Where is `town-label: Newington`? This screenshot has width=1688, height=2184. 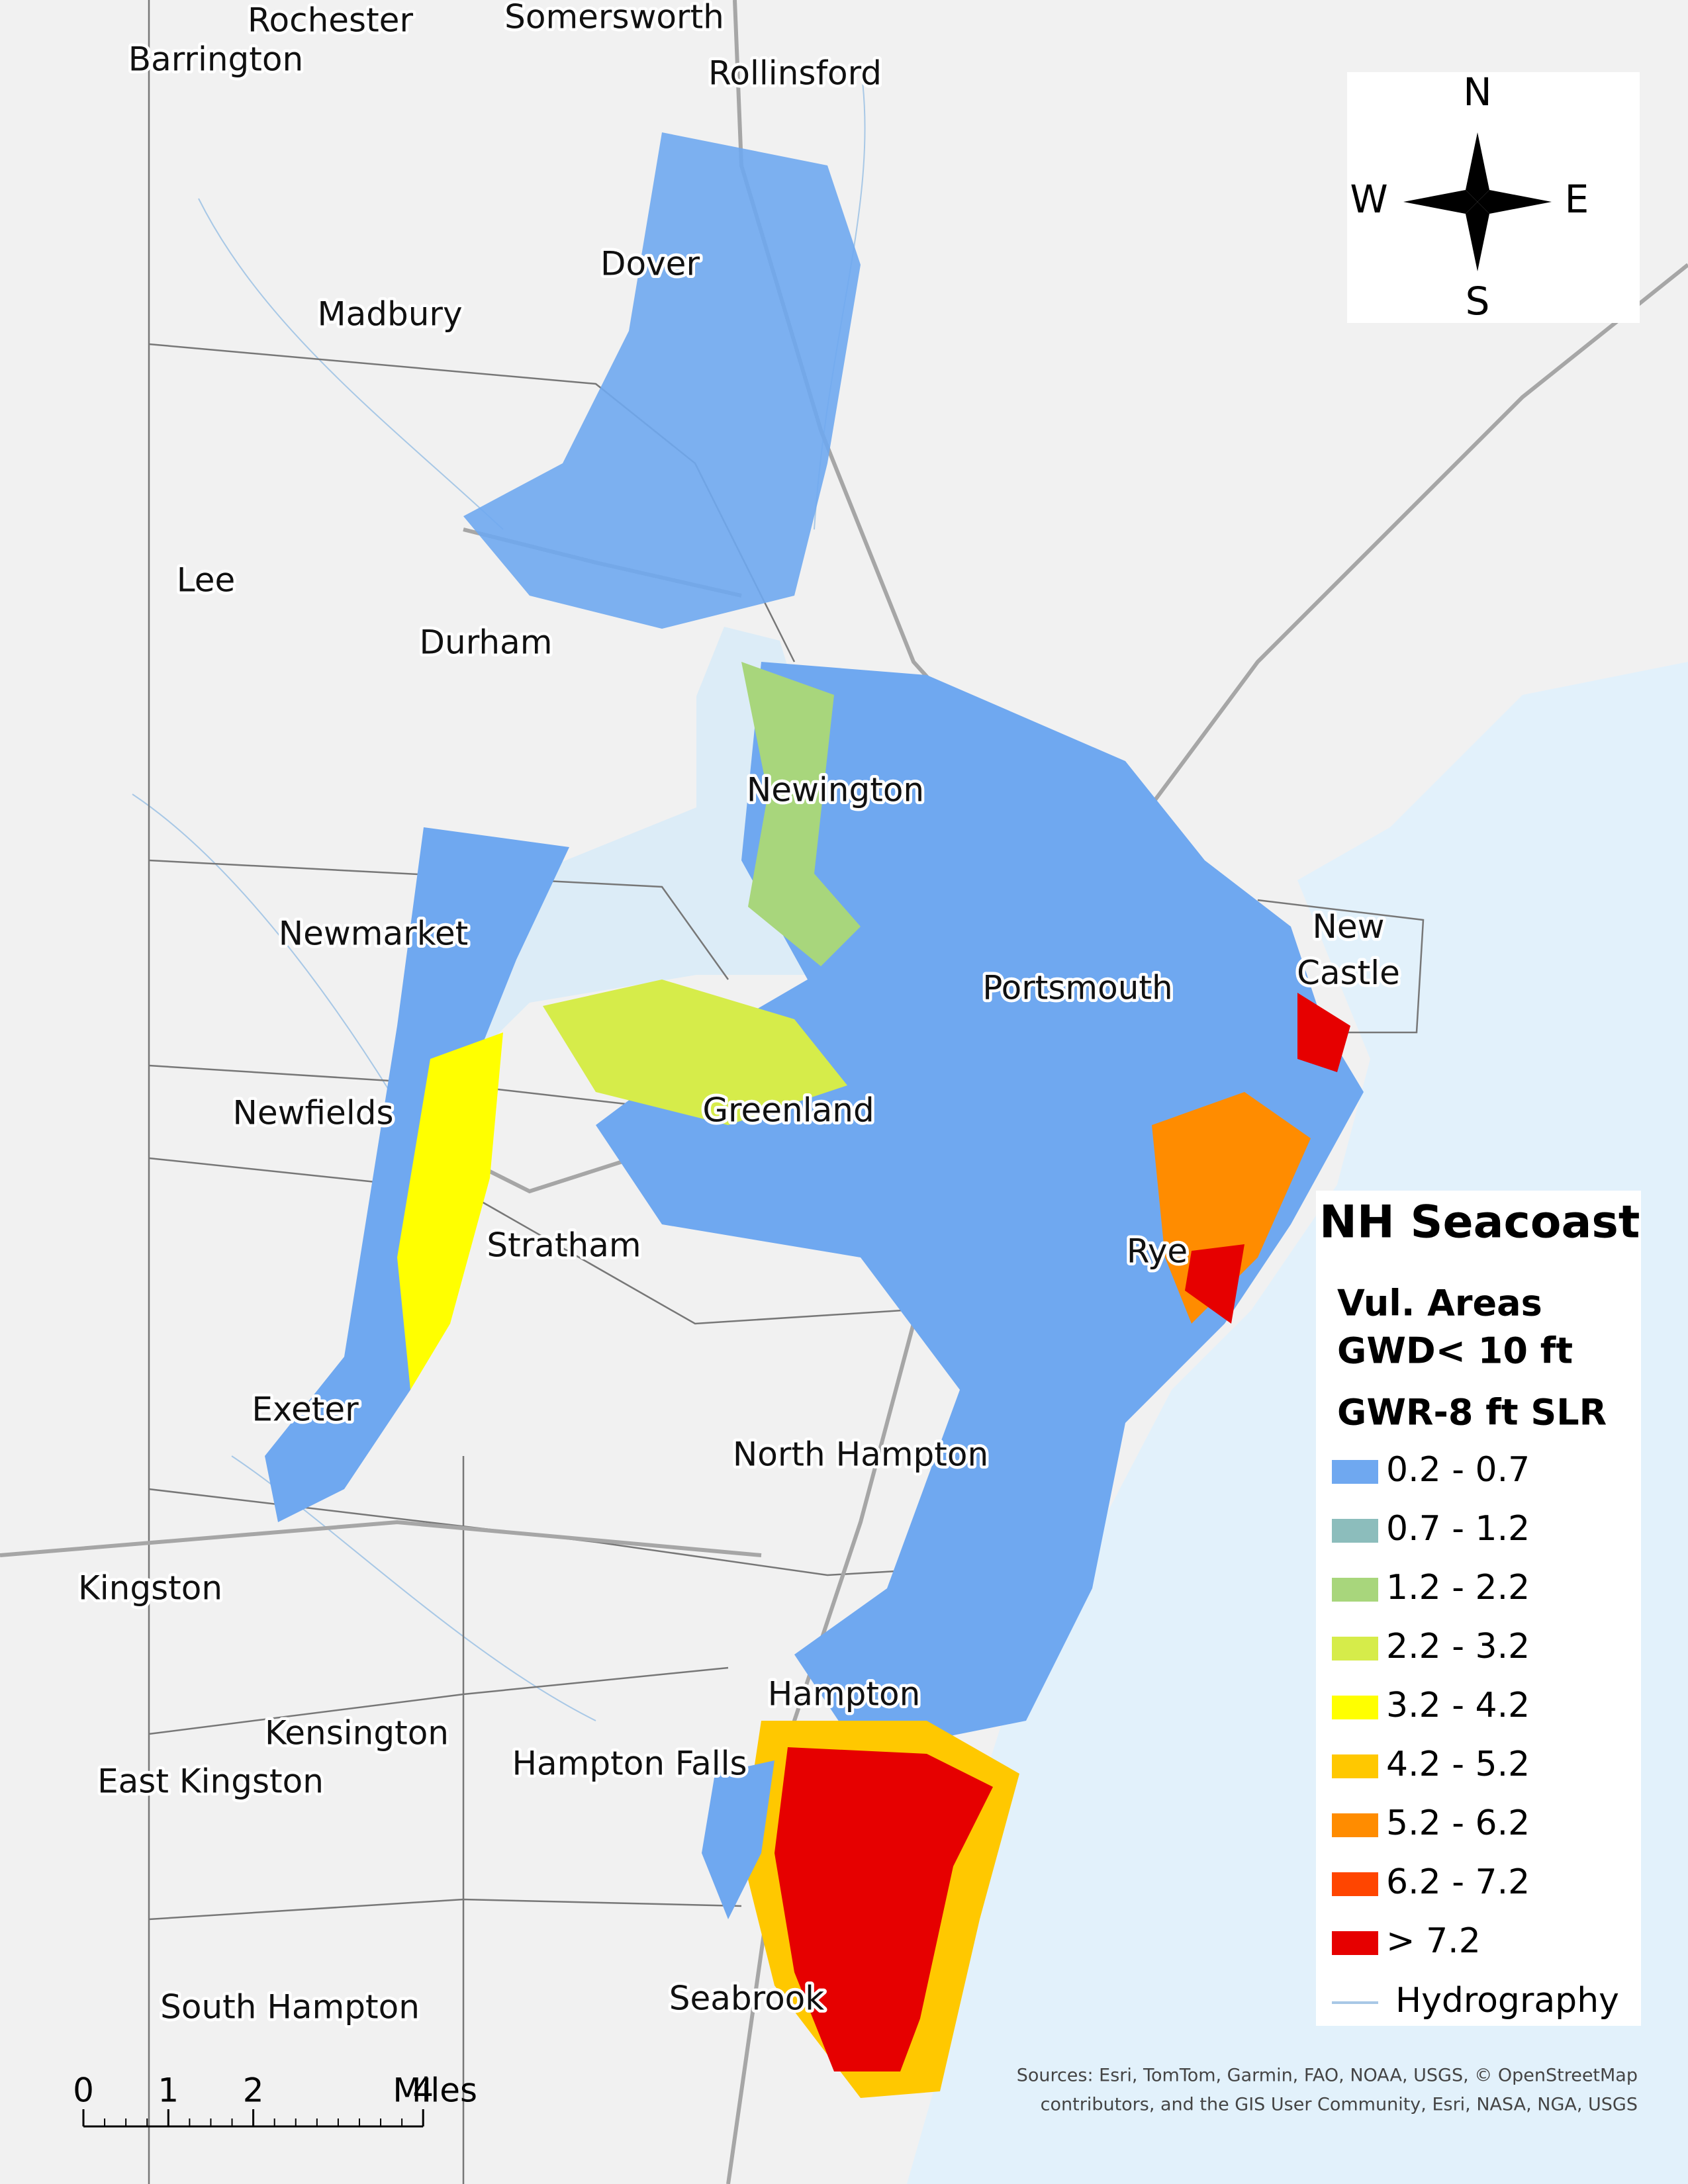
town-label: Newington is located at coordinates (835, 790).